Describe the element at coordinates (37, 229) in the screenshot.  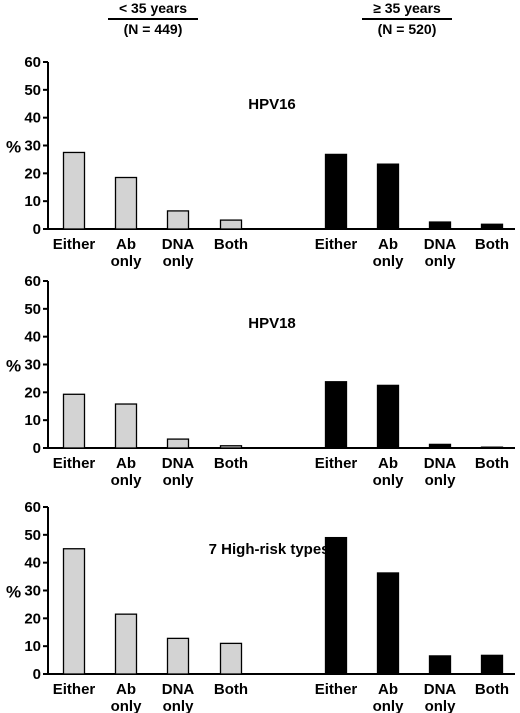
I see `panel-1-ytick-label-0: 0` at that location.